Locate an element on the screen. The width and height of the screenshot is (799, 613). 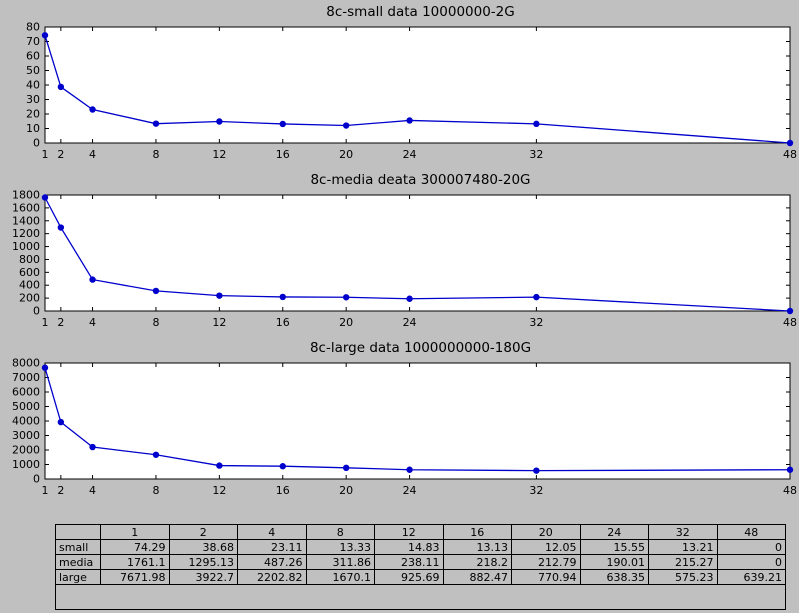
chart-small-title: 8c-small data 10000000-2G is located at coordinates (420, 12).